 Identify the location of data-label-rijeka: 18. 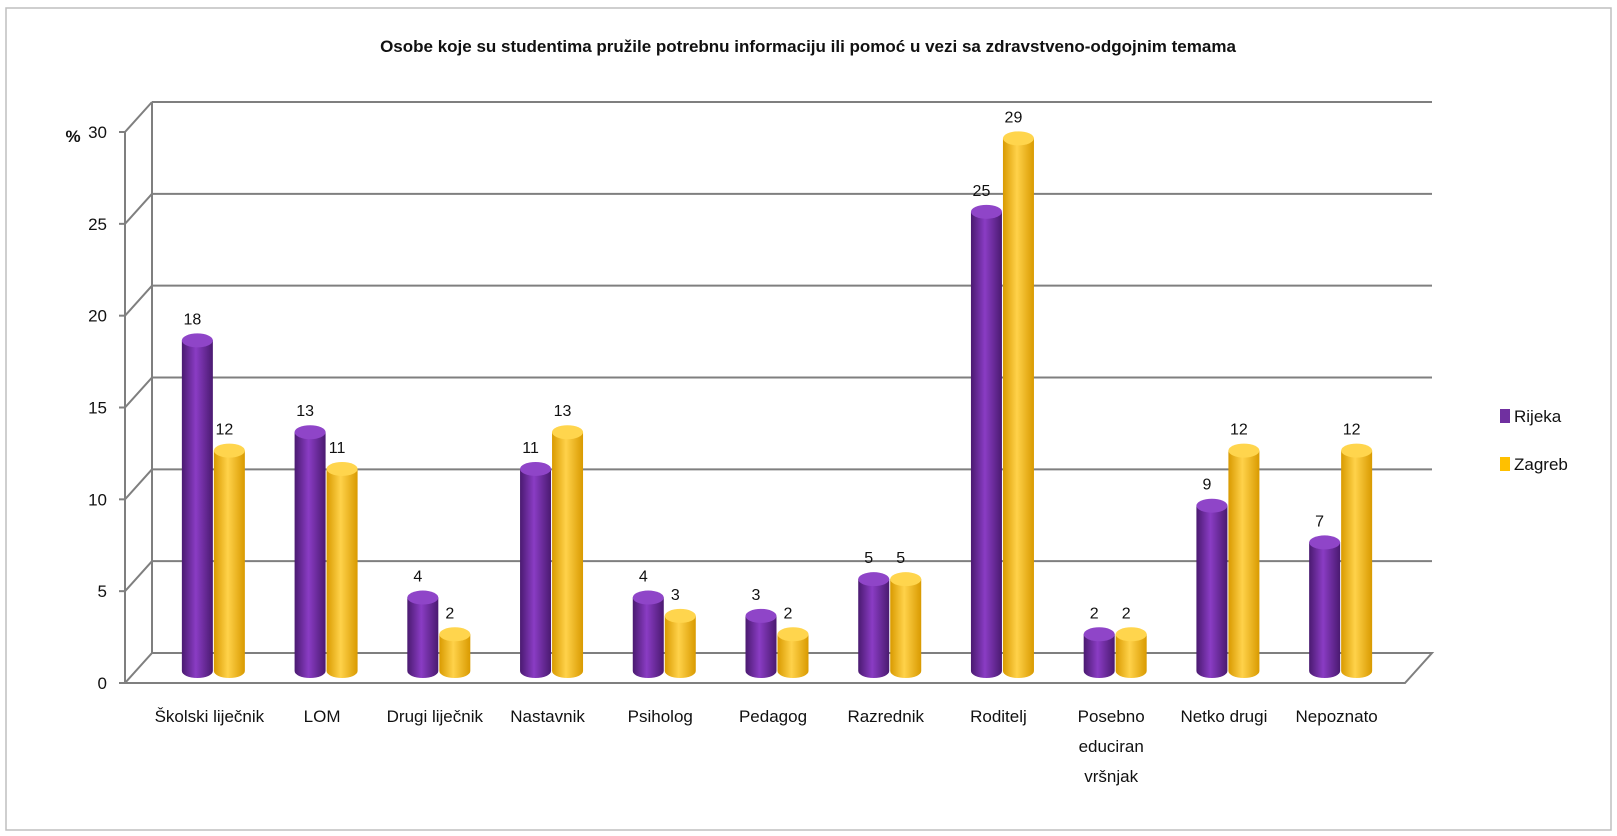
(192, 319).